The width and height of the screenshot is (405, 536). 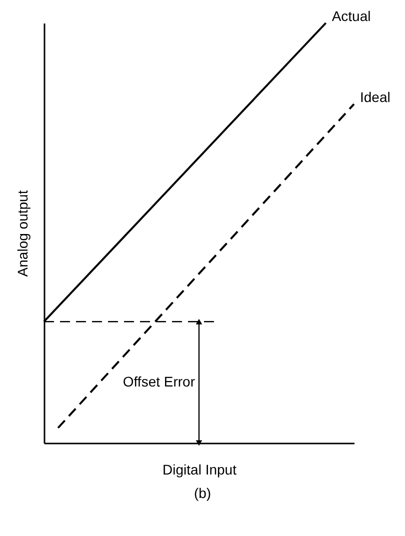 What do you see at coordinates (159, 381) in the screenshot?
I see `annotation: Offset Error` at bounding box center [159, 381].